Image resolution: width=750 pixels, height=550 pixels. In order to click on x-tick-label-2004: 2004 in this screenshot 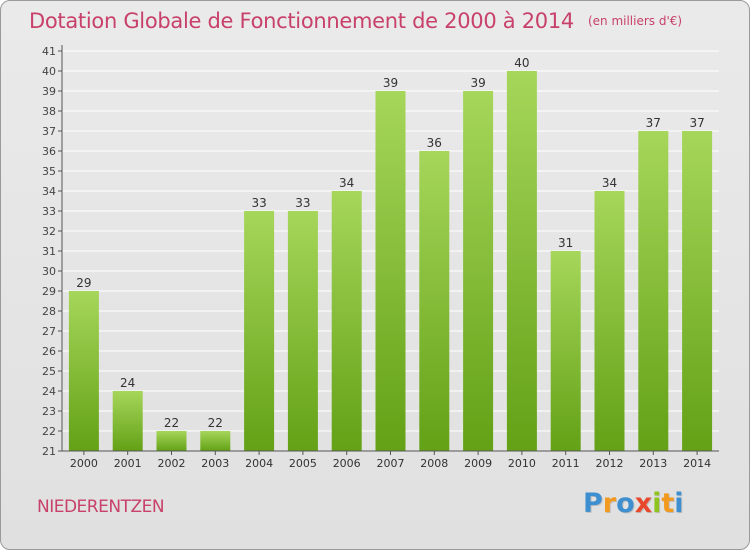, I will do `click(259, 463)`.